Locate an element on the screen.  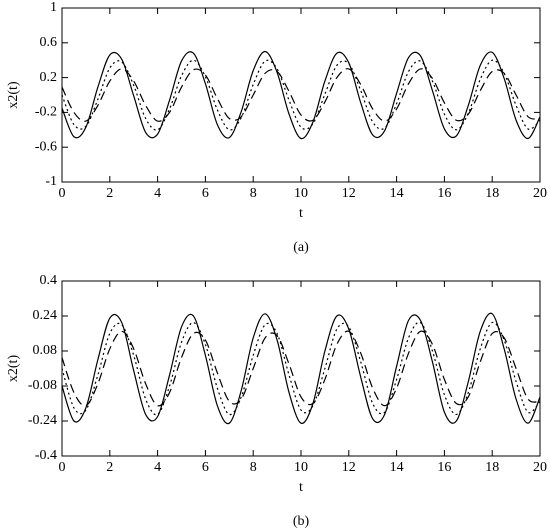
caption: (b) is located at coordinates (301, 521).